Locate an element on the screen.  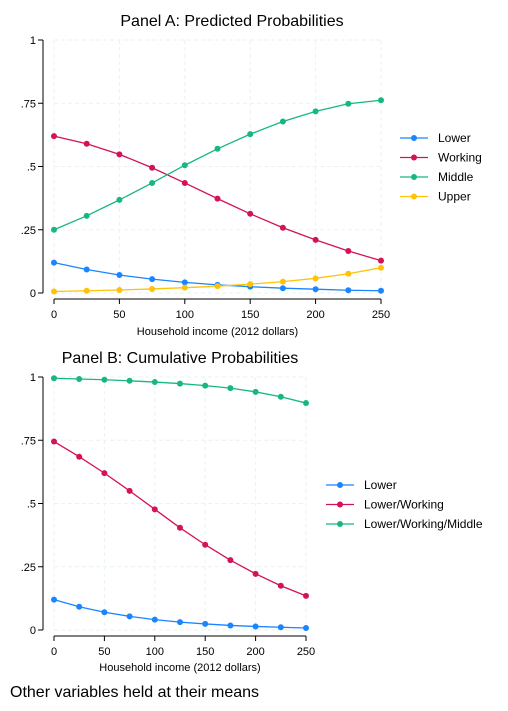
x-tick-label: 200 is located at coordinates (255, 652).